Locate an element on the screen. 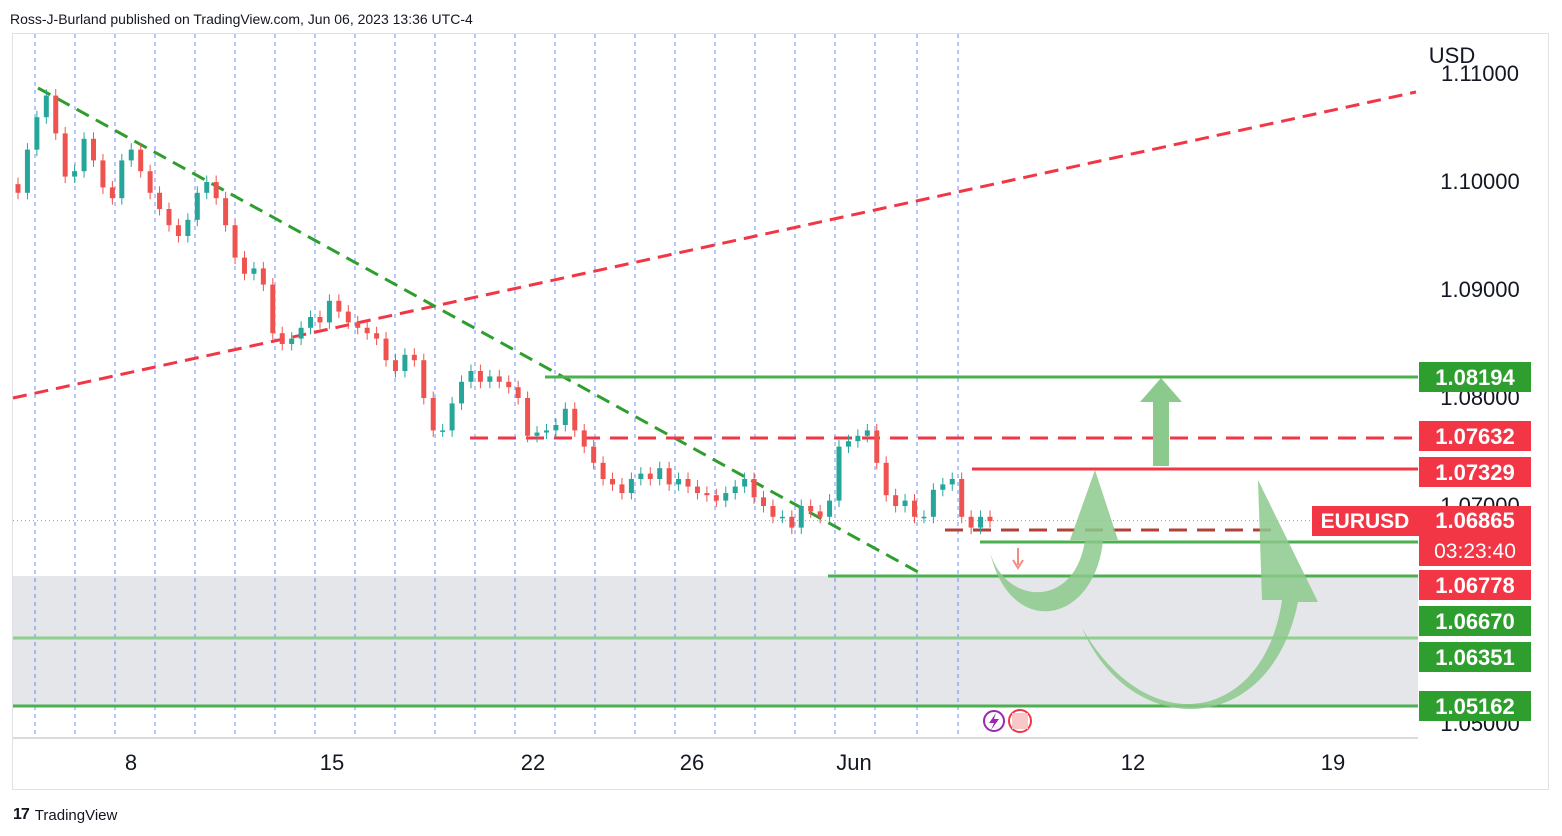 This screenshot has height=836, width=1562. level-badge-106778-bg is located at coordinates (1475, 585).